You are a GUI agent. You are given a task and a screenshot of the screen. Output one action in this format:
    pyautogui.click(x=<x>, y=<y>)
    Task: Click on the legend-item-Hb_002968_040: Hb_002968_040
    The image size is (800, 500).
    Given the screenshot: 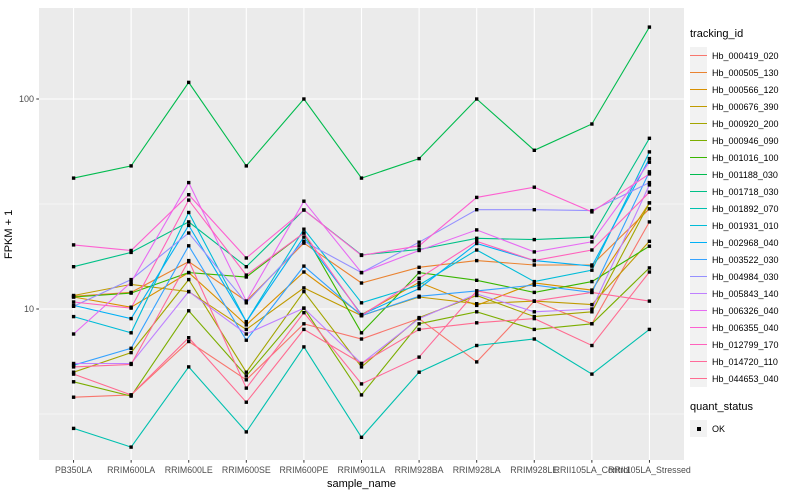 What is the action you would take?
    pyautogui.click(x=744, y=242)
    